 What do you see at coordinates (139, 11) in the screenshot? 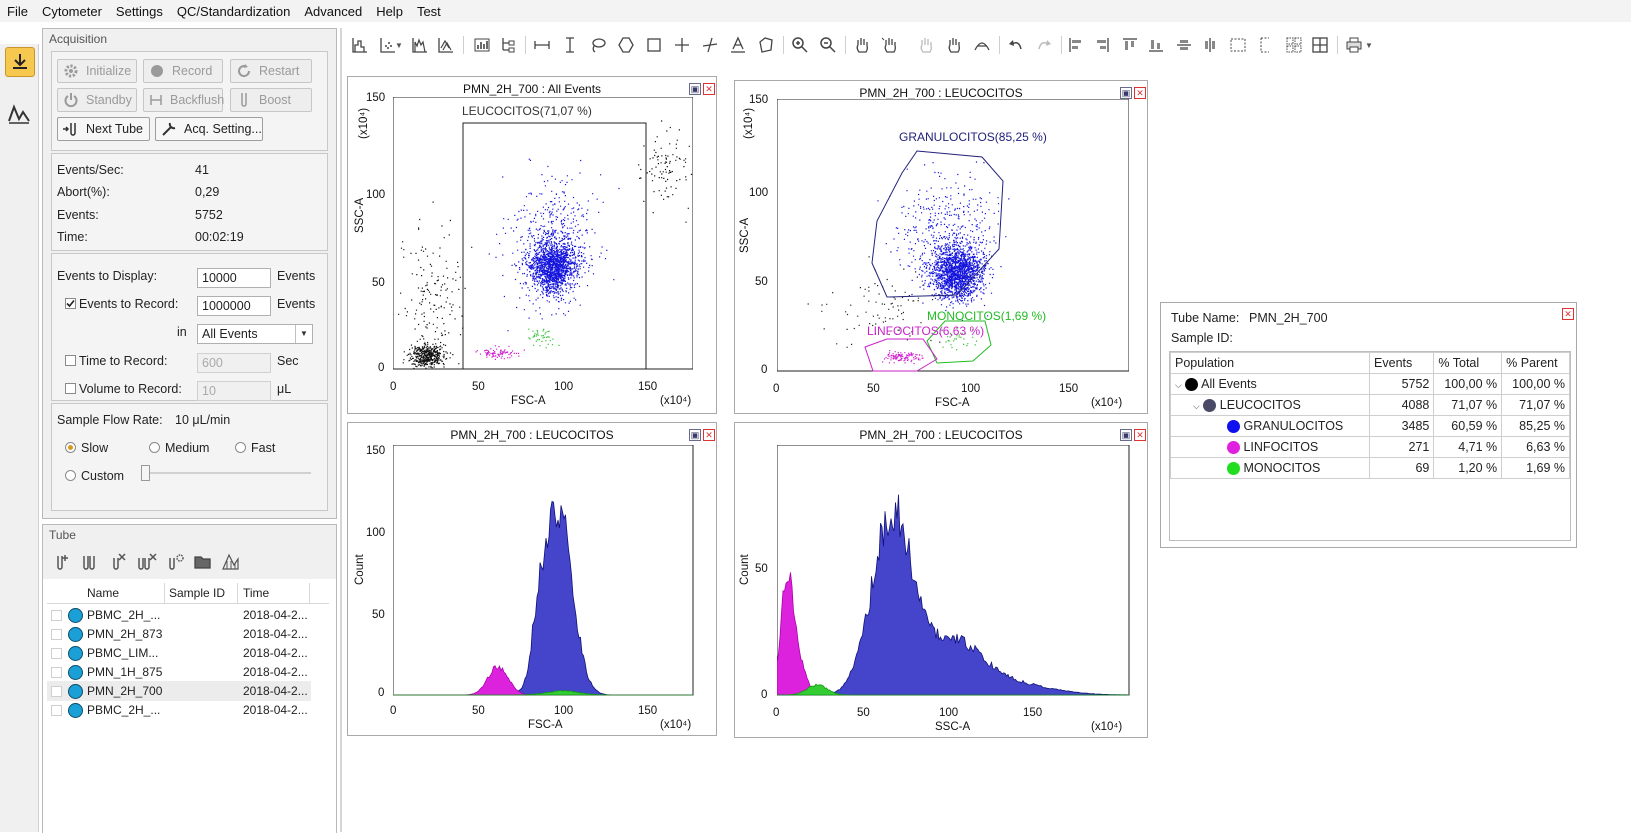
I see `menu-settings: Settings` at bounding box center [139, 11].